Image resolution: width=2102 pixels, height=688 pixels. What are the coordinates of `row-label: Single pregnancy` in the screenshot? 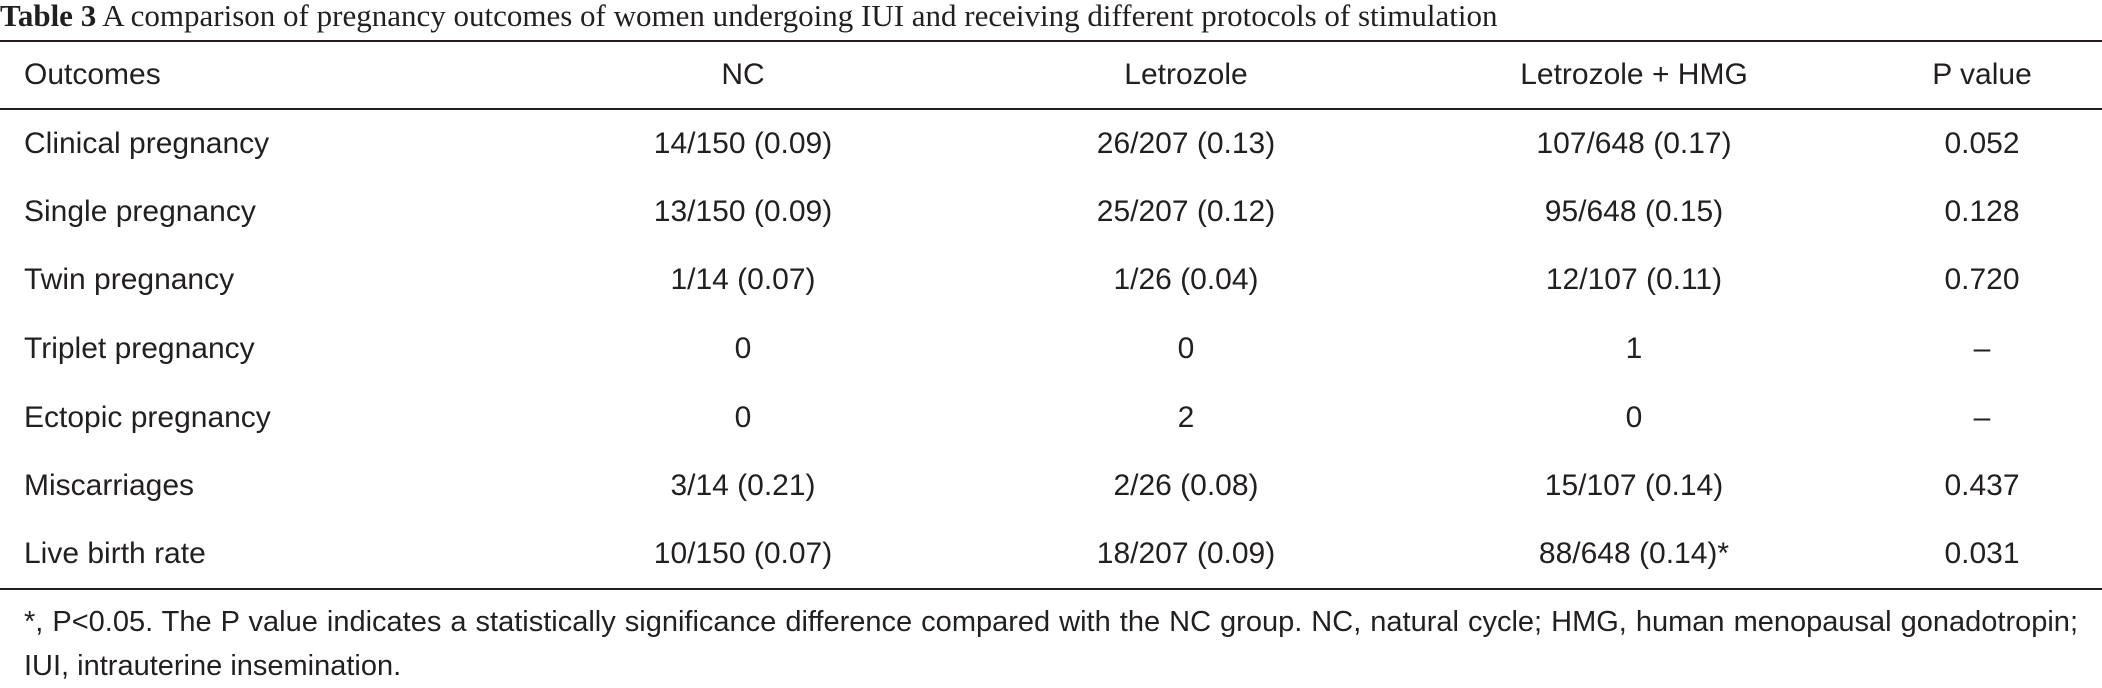 It's located at (140, 211).